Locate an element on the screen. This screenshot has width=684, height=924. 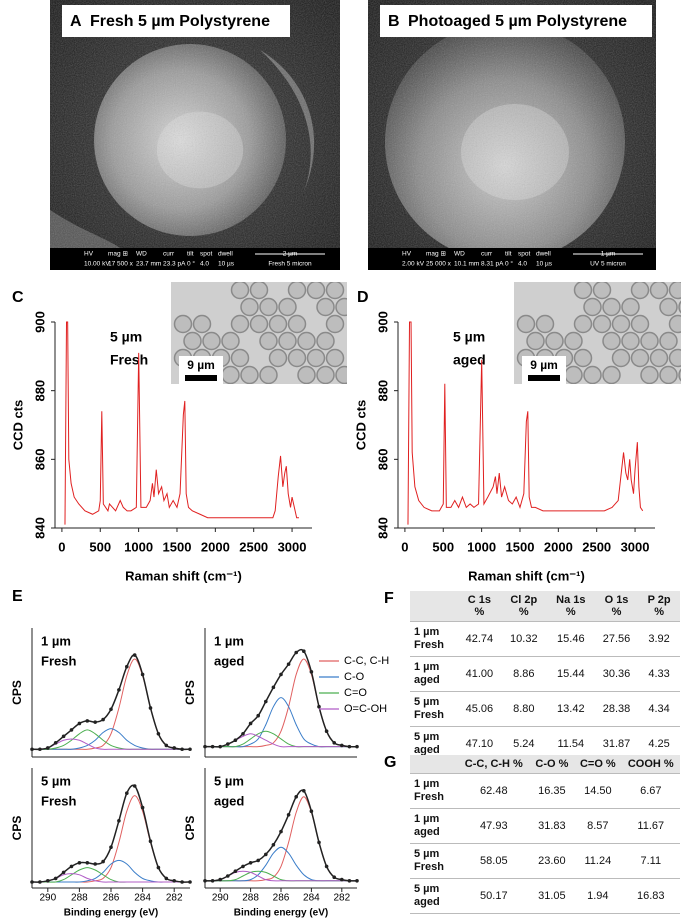
sem-info-header: mag ⊞ is located at coordinates (436, 254).